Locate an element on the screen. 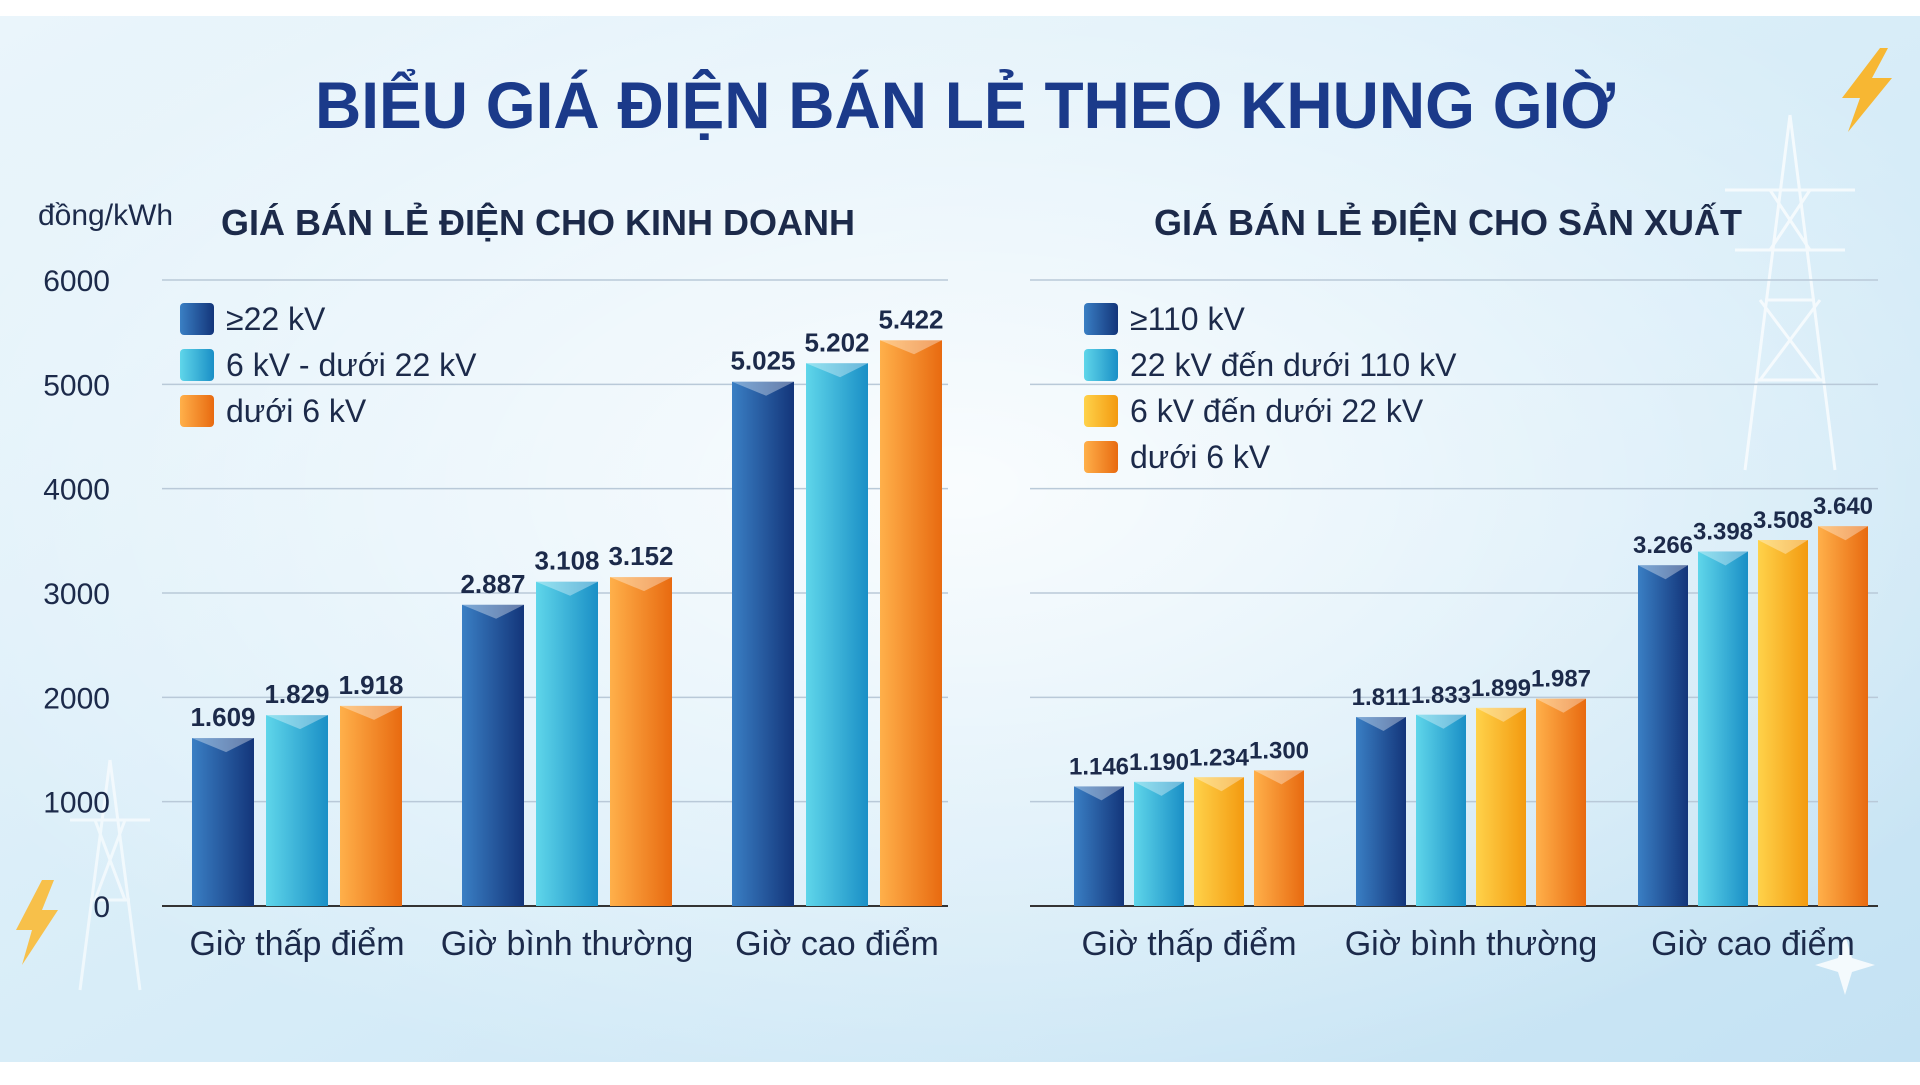 Image resolution: width=1920 pixels, height=1085 pixels. data-label: 5.422 is located at coordinates (910, 319).